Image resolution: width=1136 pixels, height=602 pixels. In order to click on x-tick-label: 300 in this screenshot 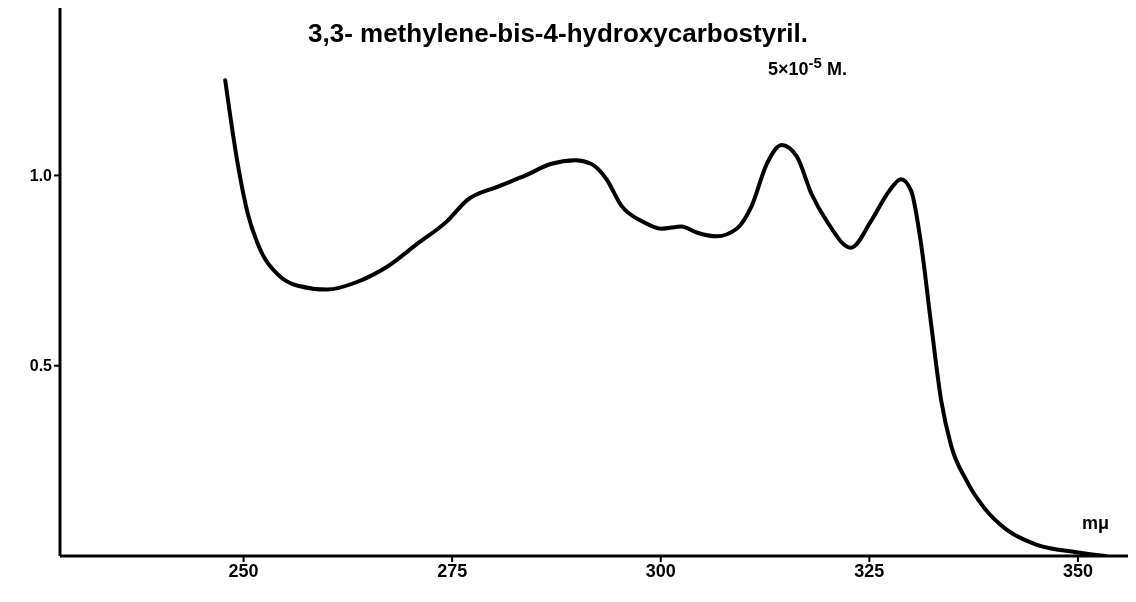, I will do `click(660, 570)`.